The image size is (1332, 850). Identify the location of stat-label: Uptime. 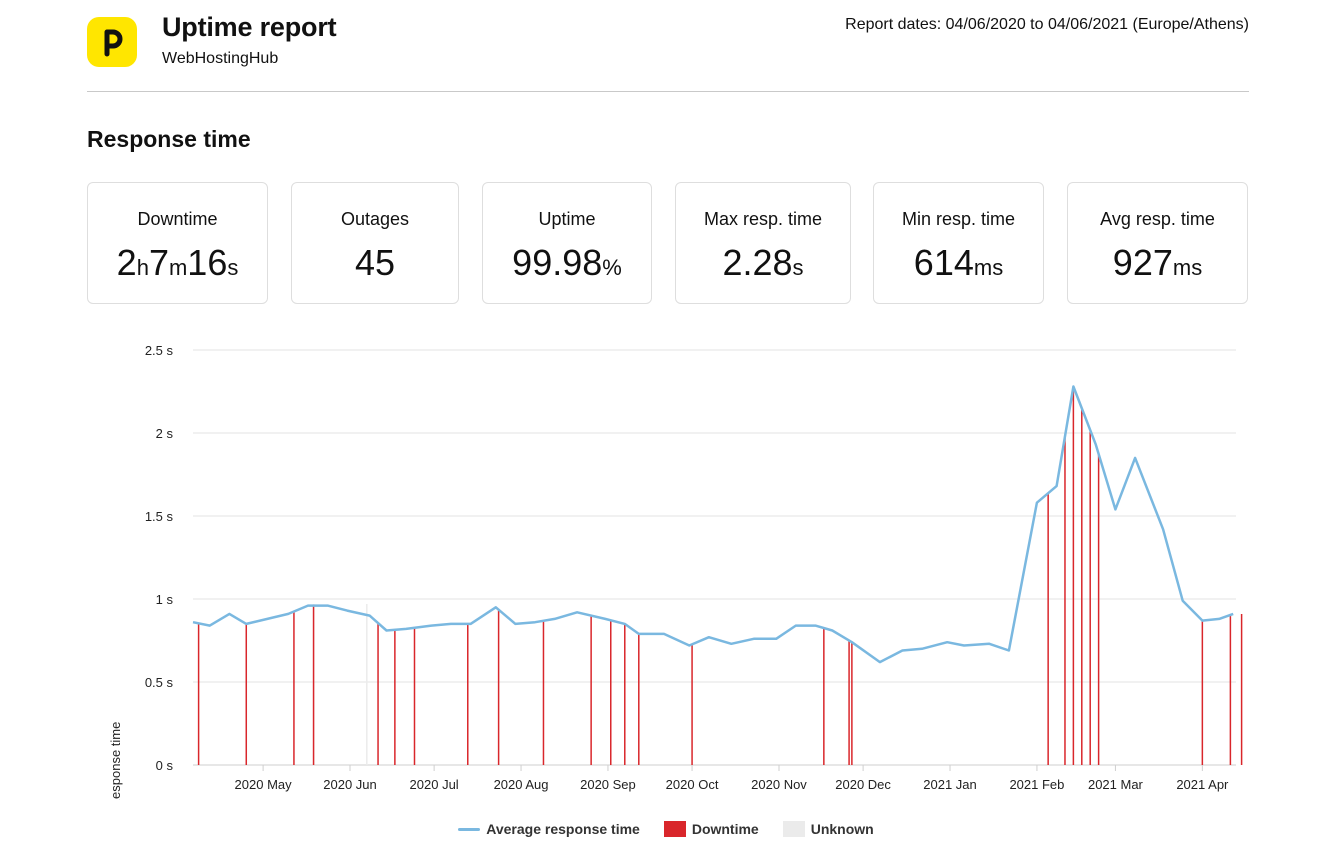
(567, 219).